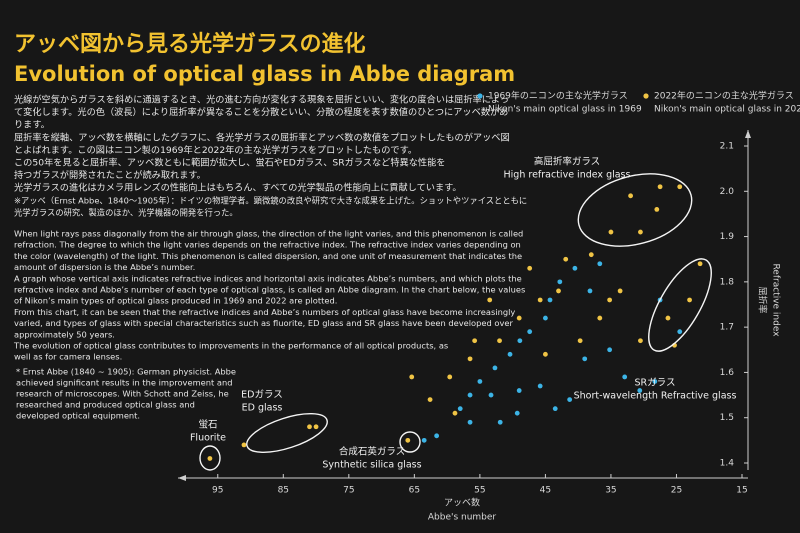 Image resolution: width=800 pixels, height=533 pixels. I want to click on annotation-label: 高屈折率ガラス, so click(567, 162).